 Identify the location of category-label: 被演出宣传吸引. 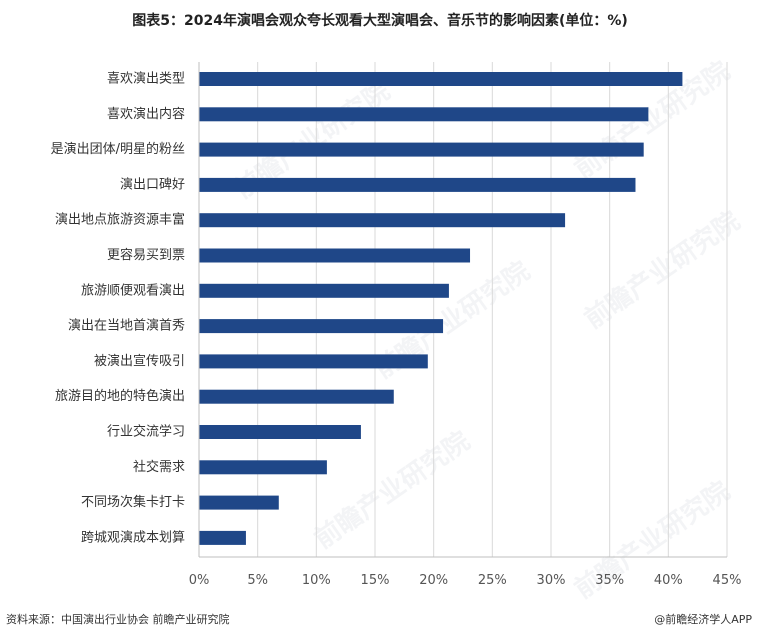
(139, 361).